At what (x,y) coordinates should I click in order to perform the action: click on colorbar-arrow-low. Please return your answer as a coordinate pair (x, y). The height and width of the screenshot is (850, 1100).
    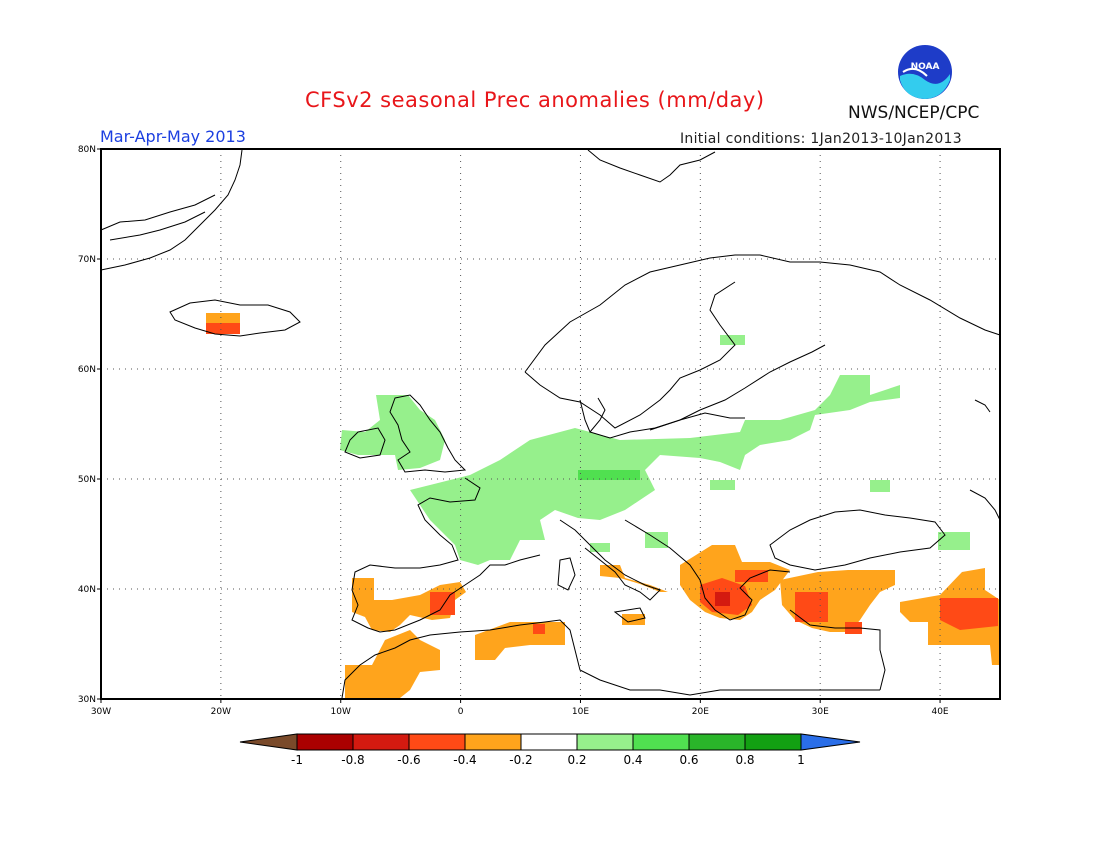
    Looking at the image, I should click on (268, 742).